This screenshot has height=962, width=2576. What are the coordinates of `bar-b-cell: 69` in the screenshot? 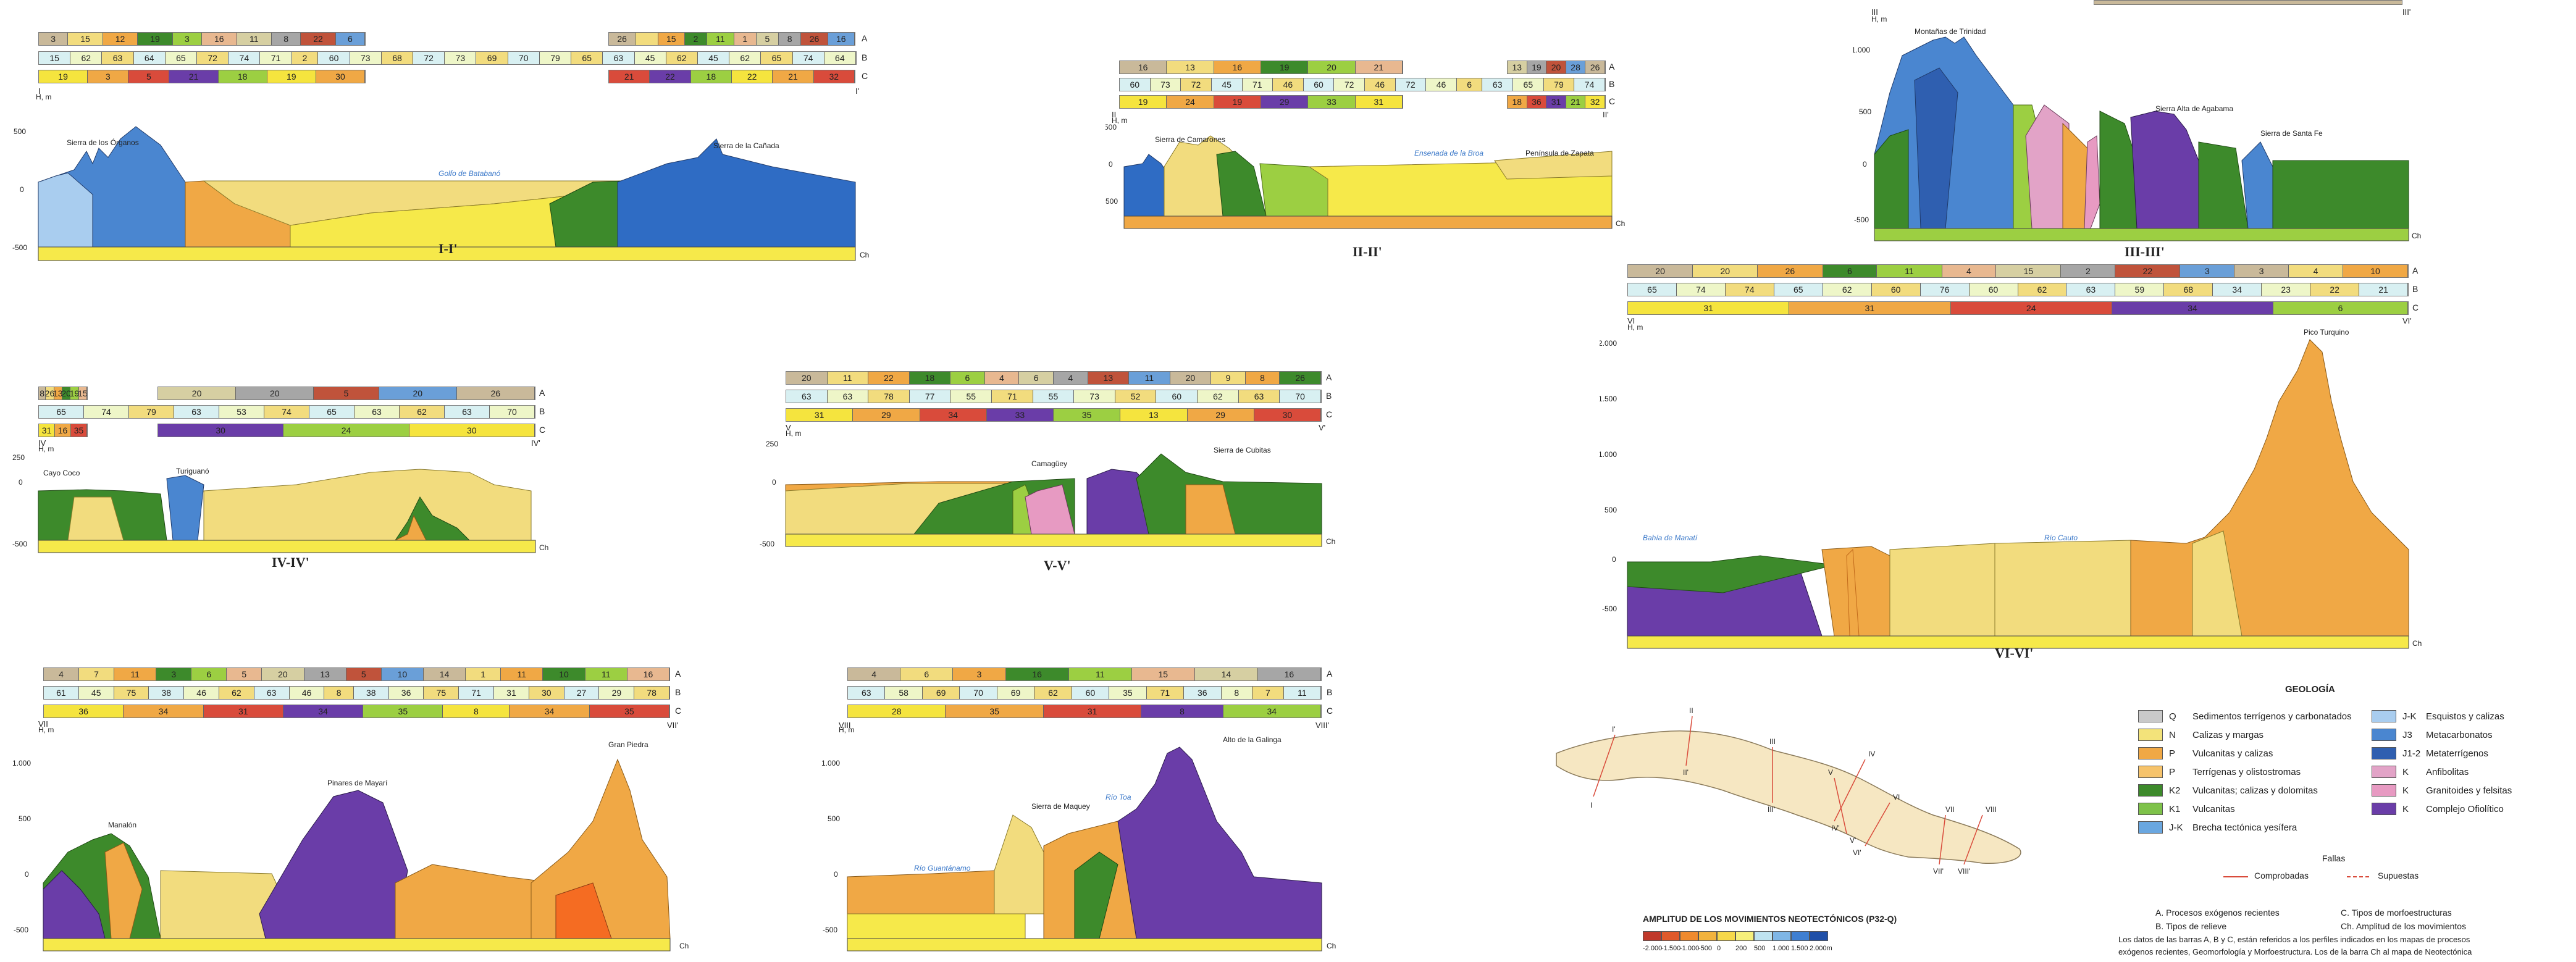 It's located at (492, 58).